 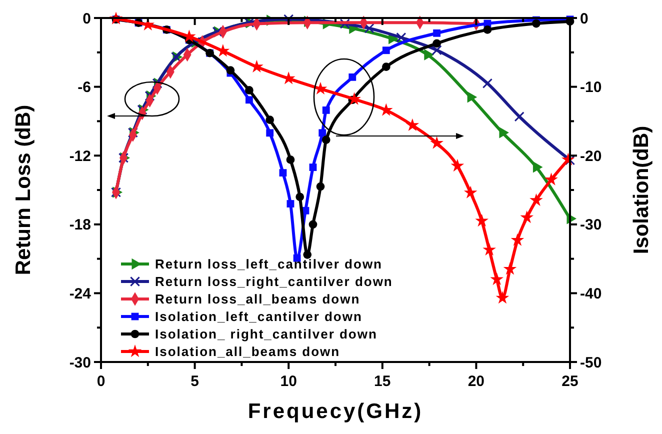 I want to click on y-axis-title: Return Loss (dB), so click(x=23, y=190).